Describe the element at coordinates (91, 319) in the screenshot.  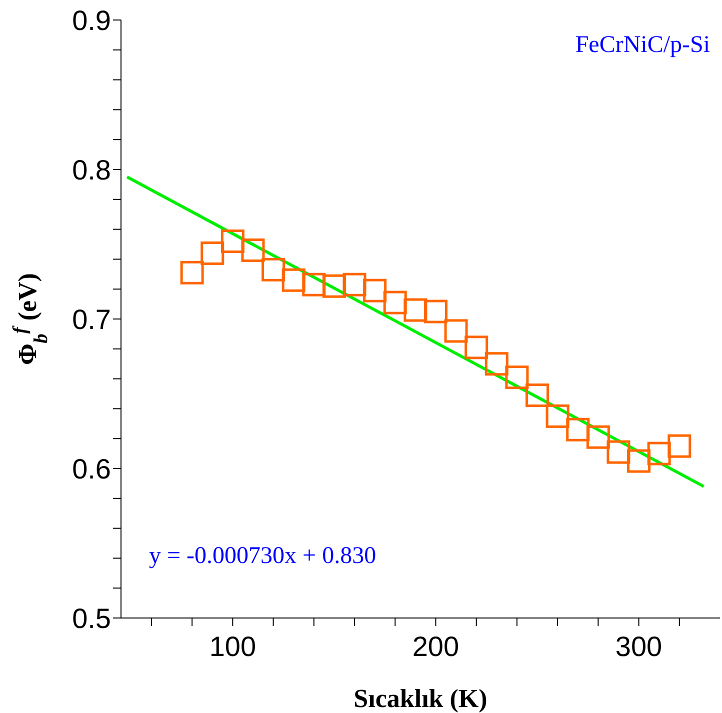
I see `y-tick-label: 0.7` at that location.